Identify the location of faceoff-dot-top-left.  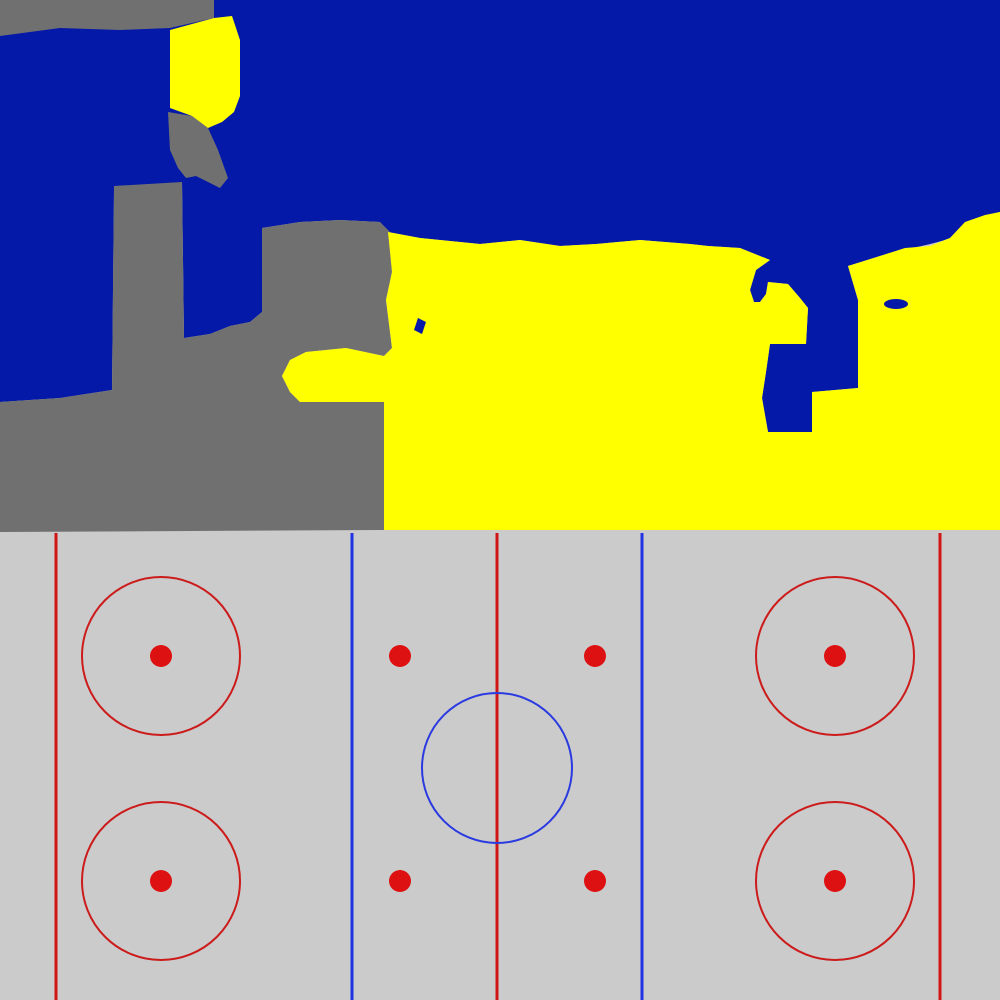
(161, 656).